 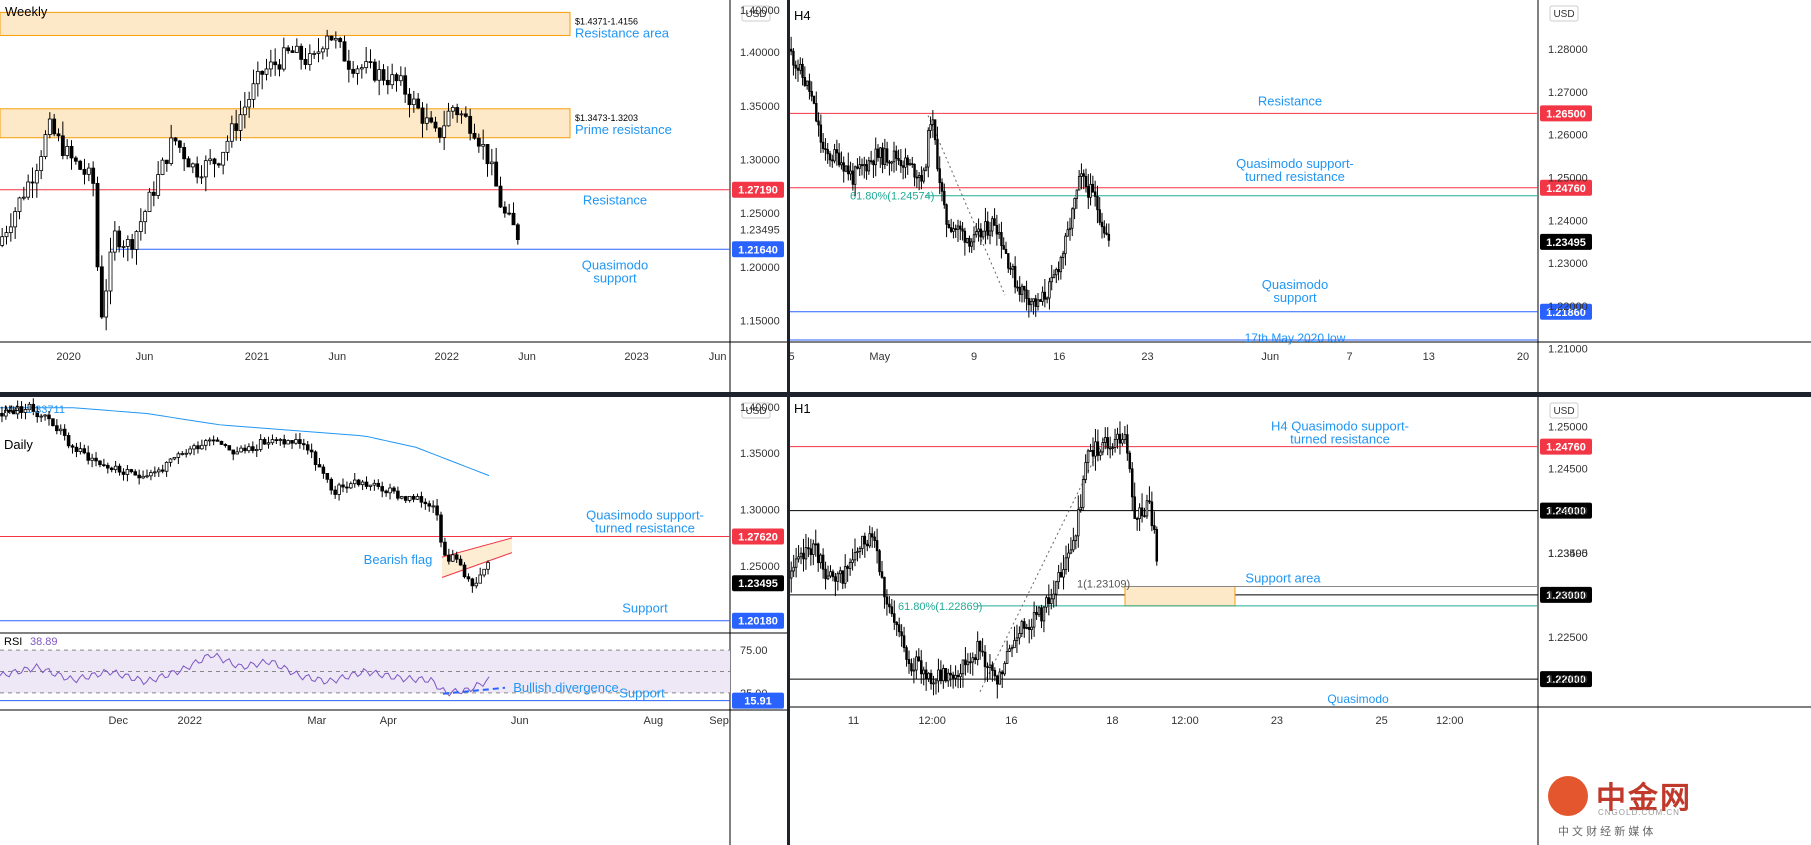 What do you see at coordinates (1568, 221) in the screenshot?
I see `y-tick-label: 1.24000` at bounding box center [1568, 221].